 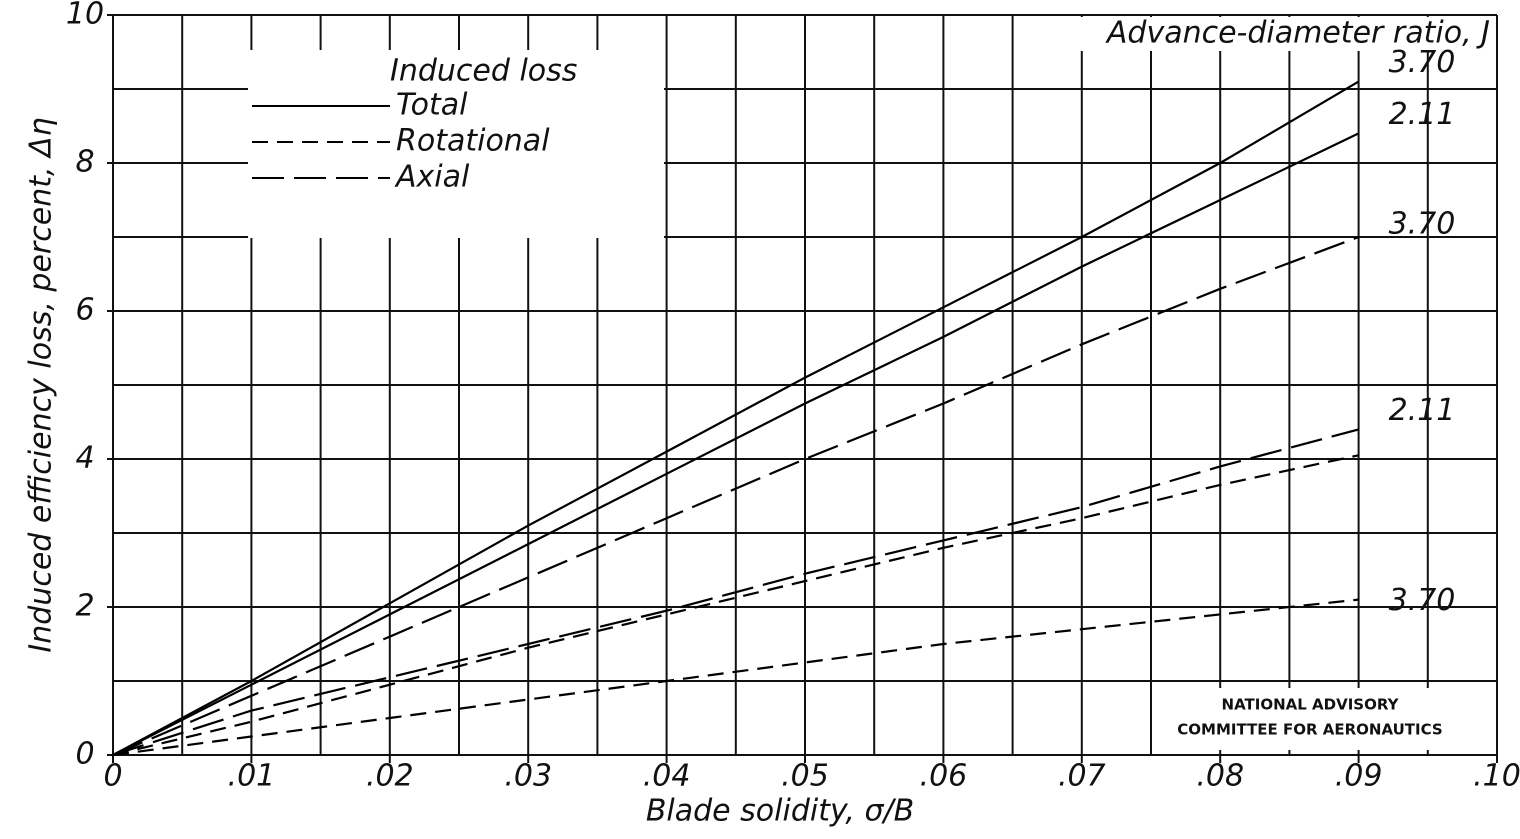 What do you see at coordinates (483, 71) in the screenshot?
I see `legend-title: Induced loss` at bounding box center [483, 71].